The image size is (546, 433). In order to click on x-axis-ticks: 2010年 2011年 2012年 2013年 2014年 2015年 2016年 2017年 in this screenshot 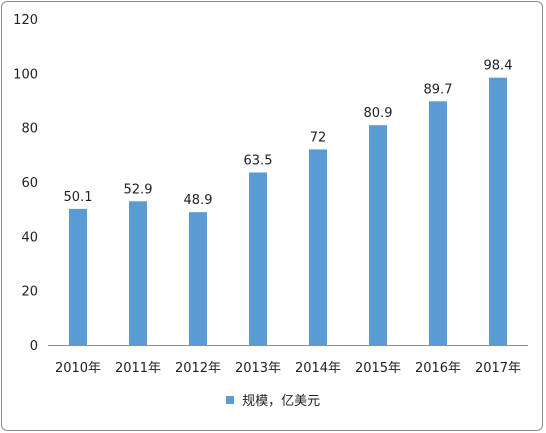, I will do `click(288, 368)`.